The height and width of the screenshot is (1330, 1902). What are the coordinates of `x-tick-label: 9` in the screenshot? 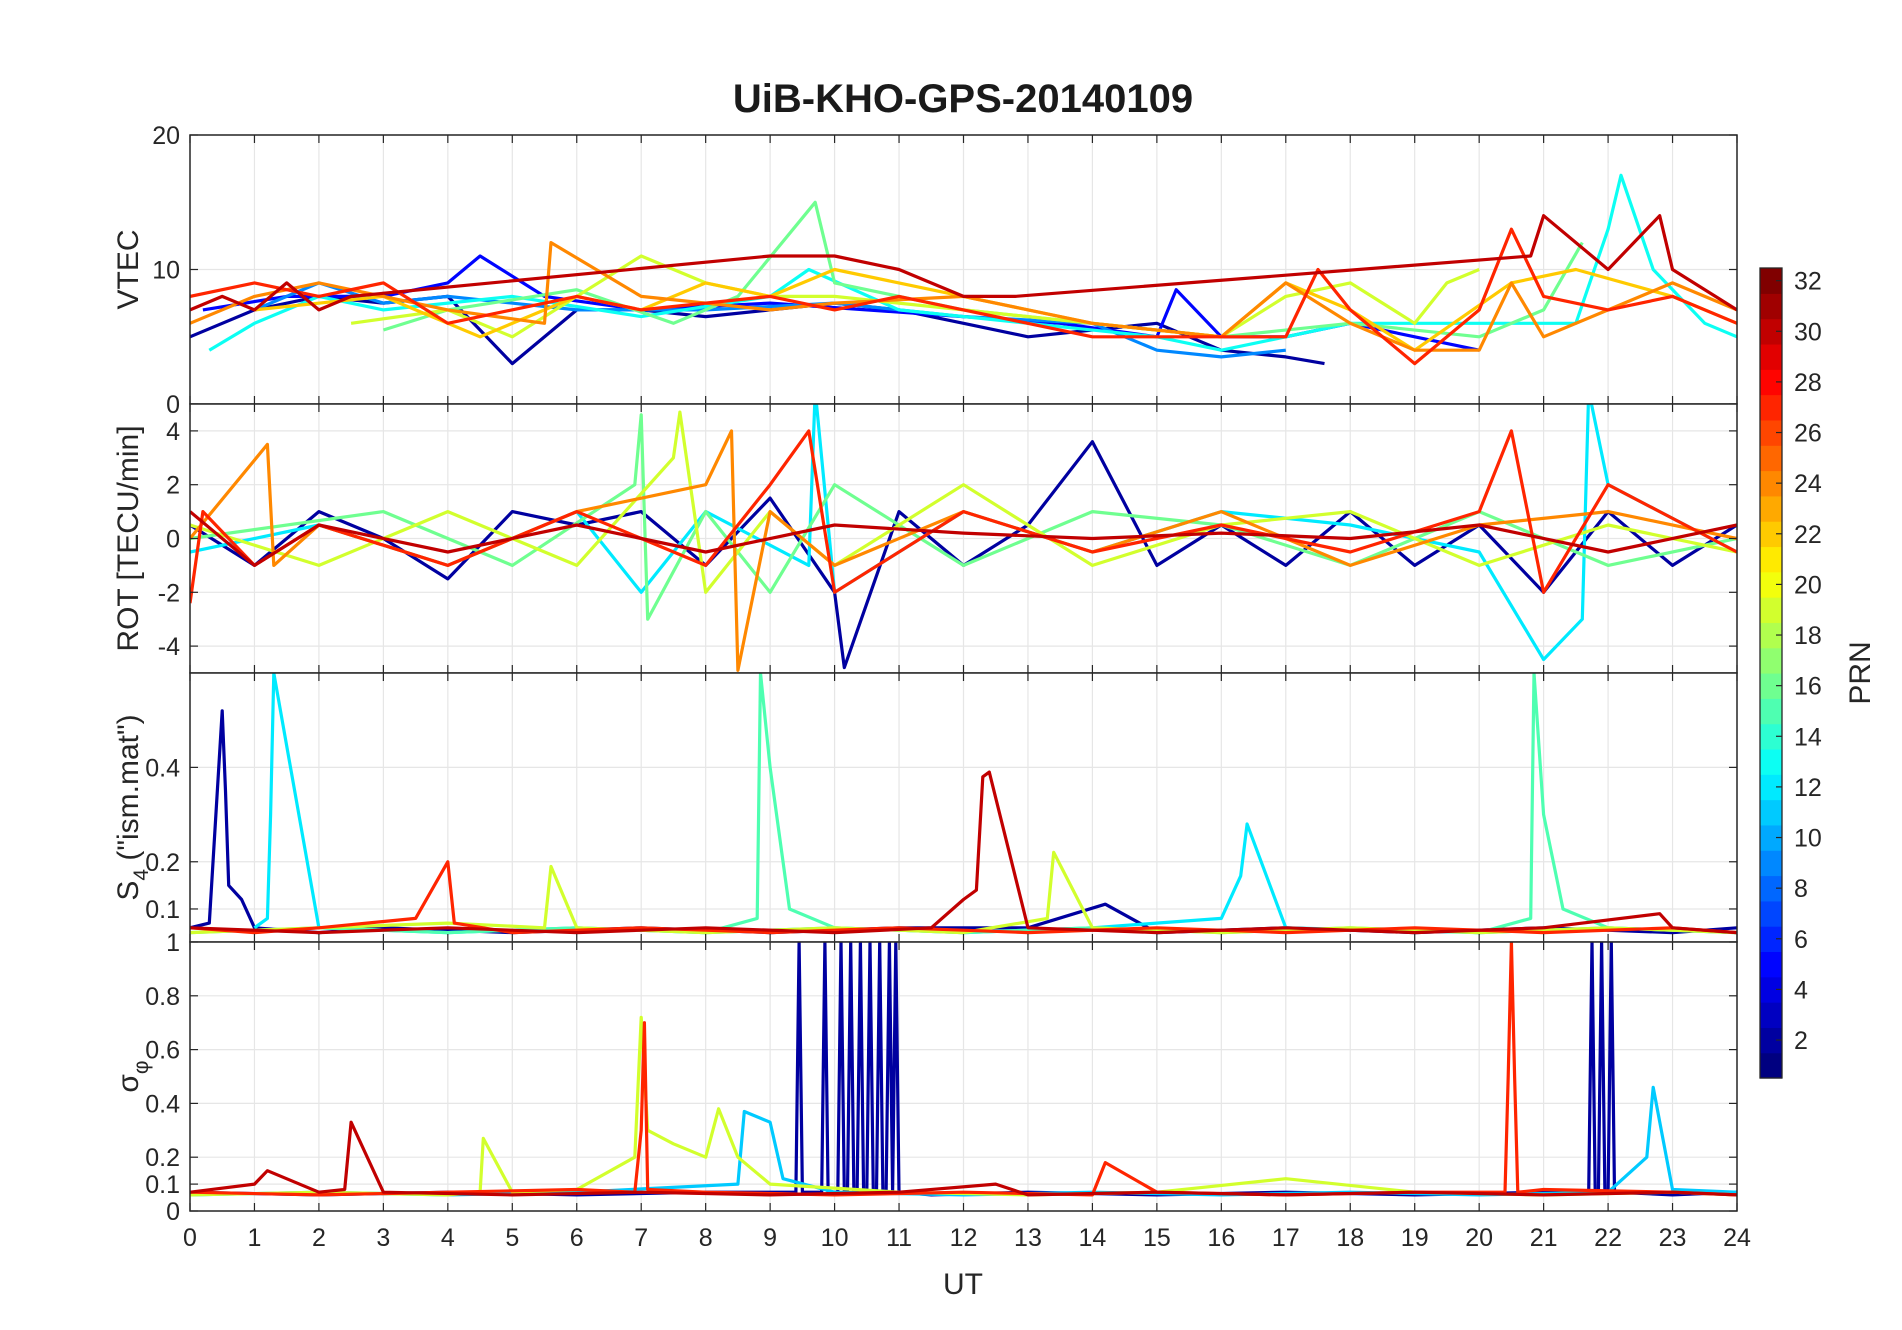 It's located at (770, 1238).